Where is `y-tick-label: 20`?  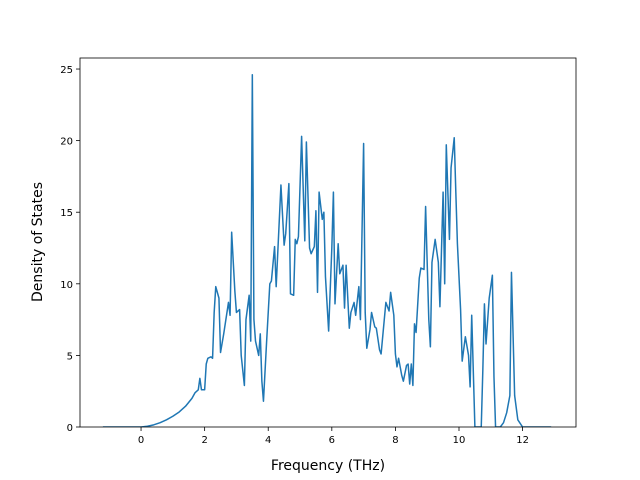 y-tick-label: 20 is located at coordinates (66, 142).